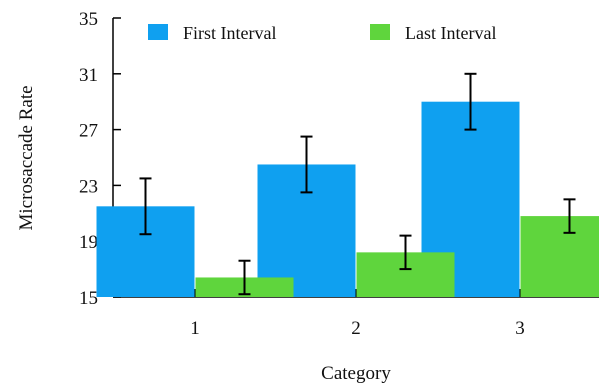  What do you see at coordinates (322, 33) in the screenshot?
I see `legend: First Interval Last Interval` at bounding box center [322, 33].